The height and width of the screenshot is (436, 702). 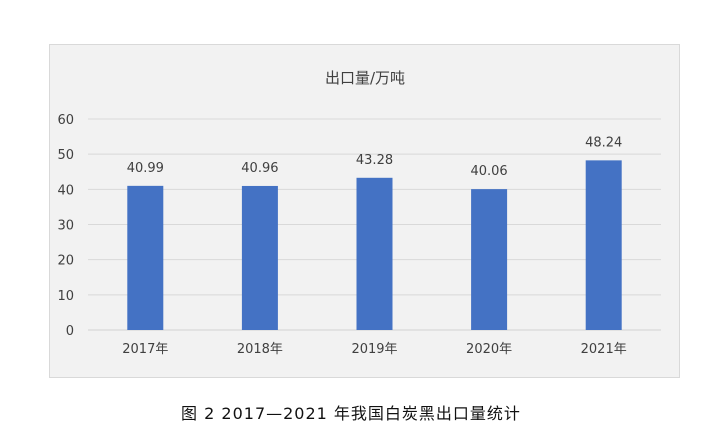 I want to click on y-tick-label: 50, so click(x=65, y=155).